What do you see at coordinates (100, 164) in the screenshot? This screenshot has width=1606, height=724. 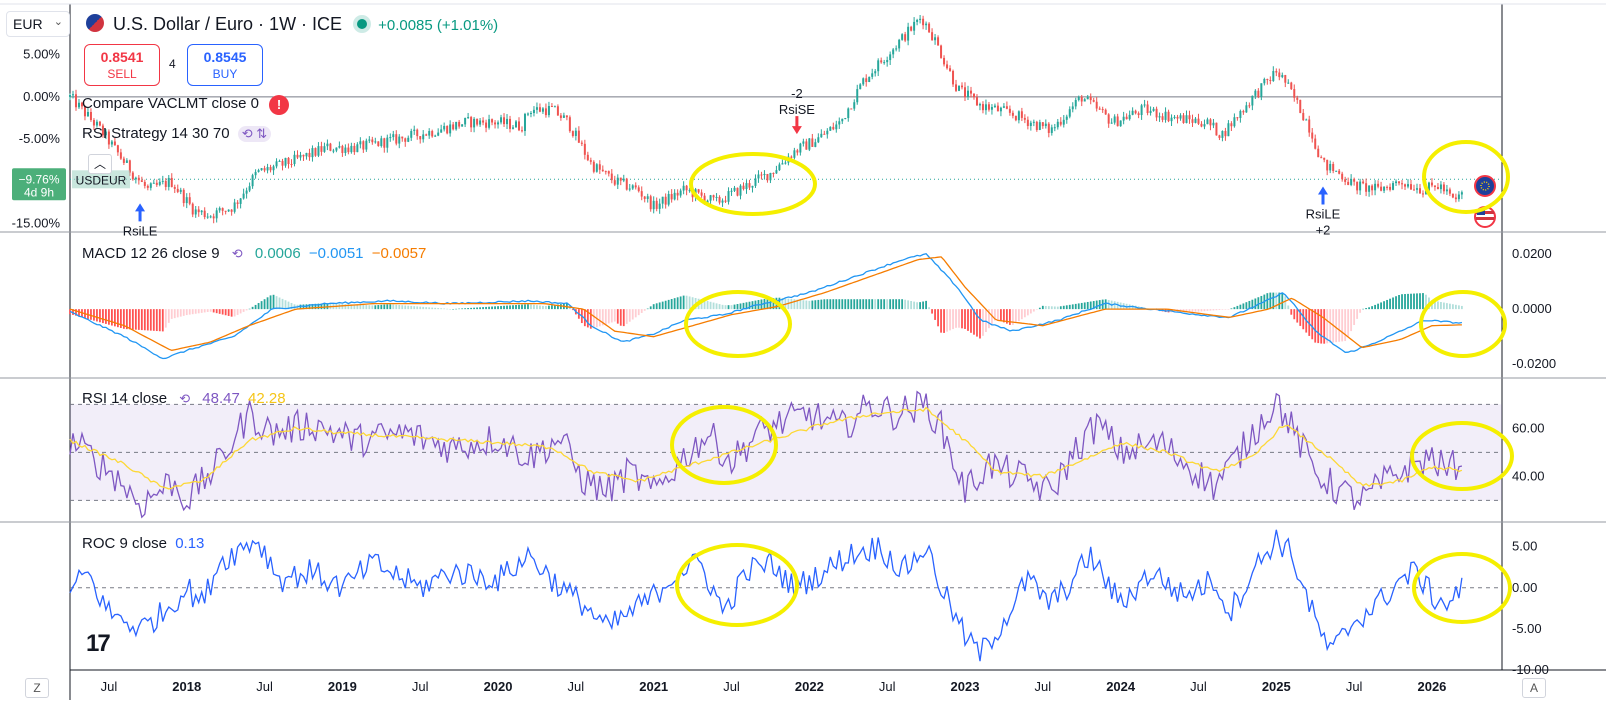 I see `collapse-legend-button: ︿` at bounding box center [100, 164].